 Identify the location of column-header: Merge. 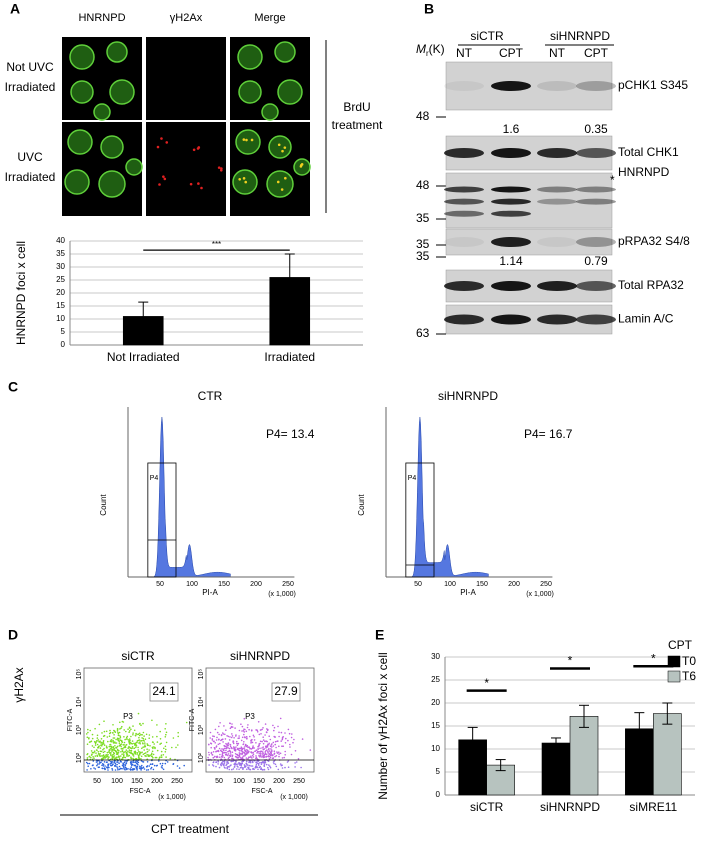
(269, 18).